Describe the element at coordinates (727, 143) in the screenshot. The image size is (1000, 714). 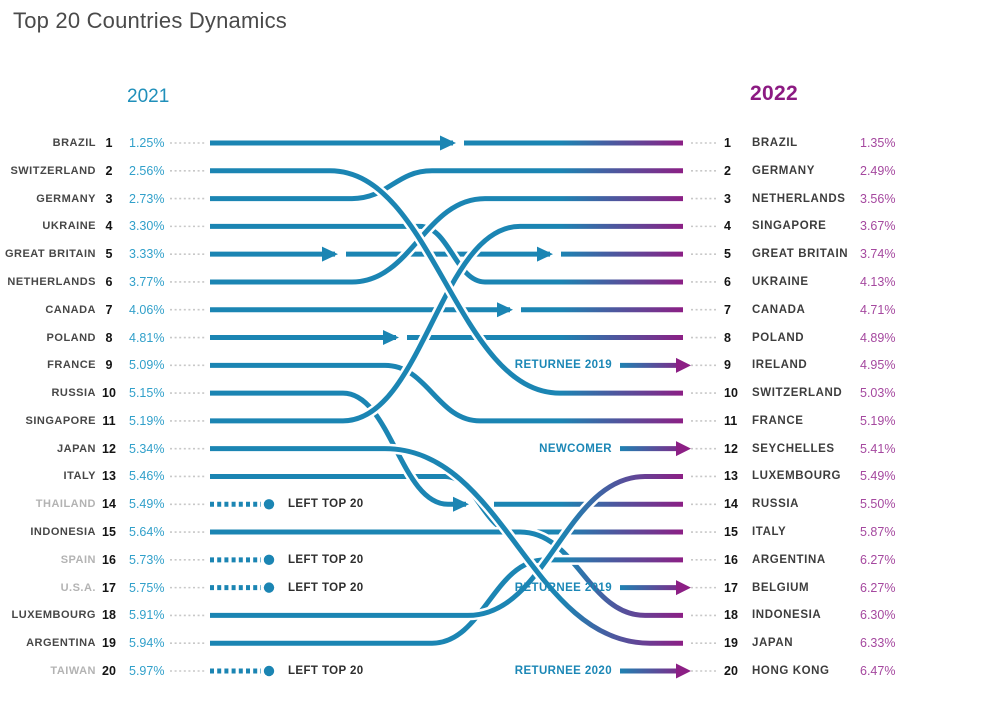
I see `right-rank: 1` at that location.